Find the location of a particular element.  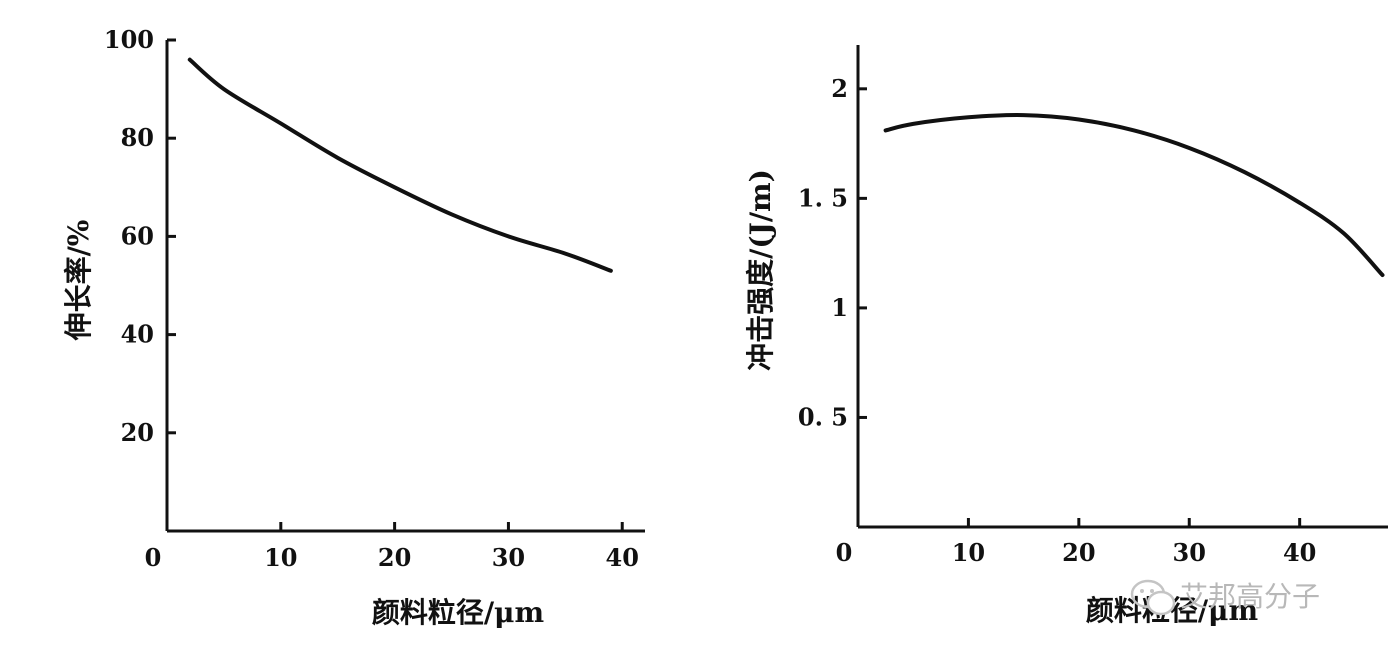

y-tick-label: 60 is located at coordinates (137, 235).